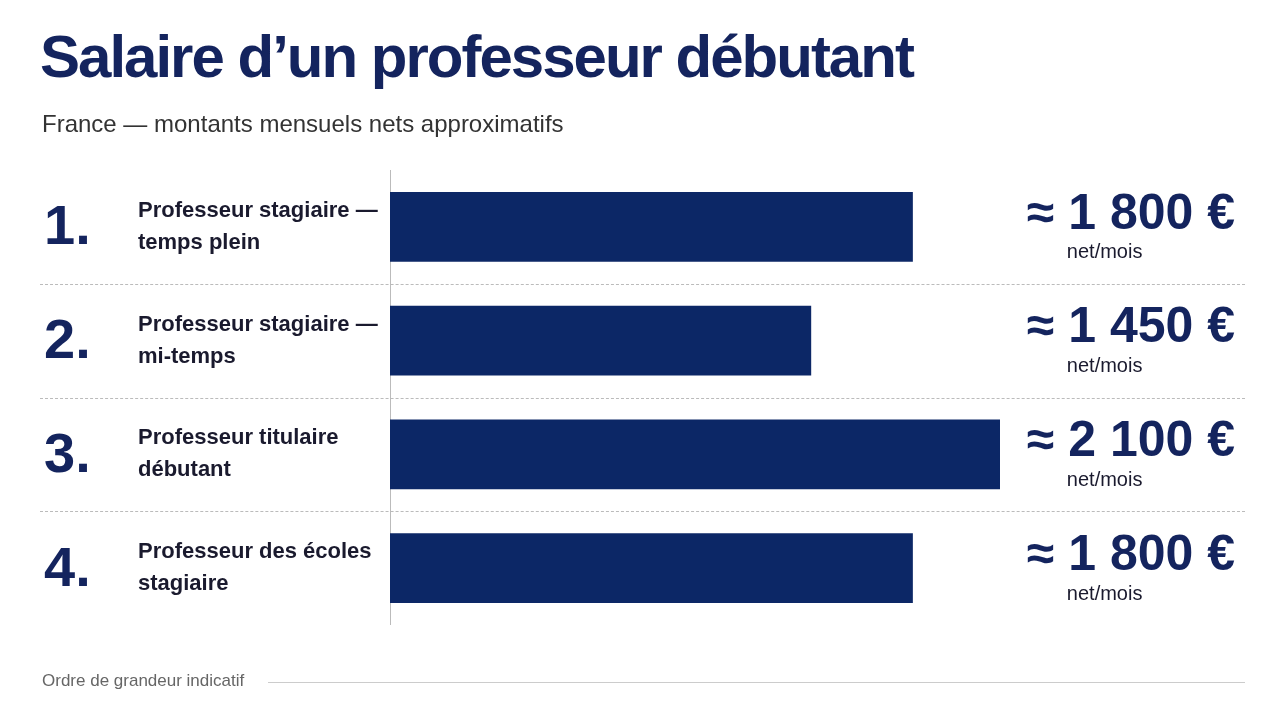 The image size is (1280, 720). What do you see at coordinates (191, 452) in the screenshot?
I see `y-tick-label: 3. Professeur titulaire débutant` at bounding box center [191, 452].